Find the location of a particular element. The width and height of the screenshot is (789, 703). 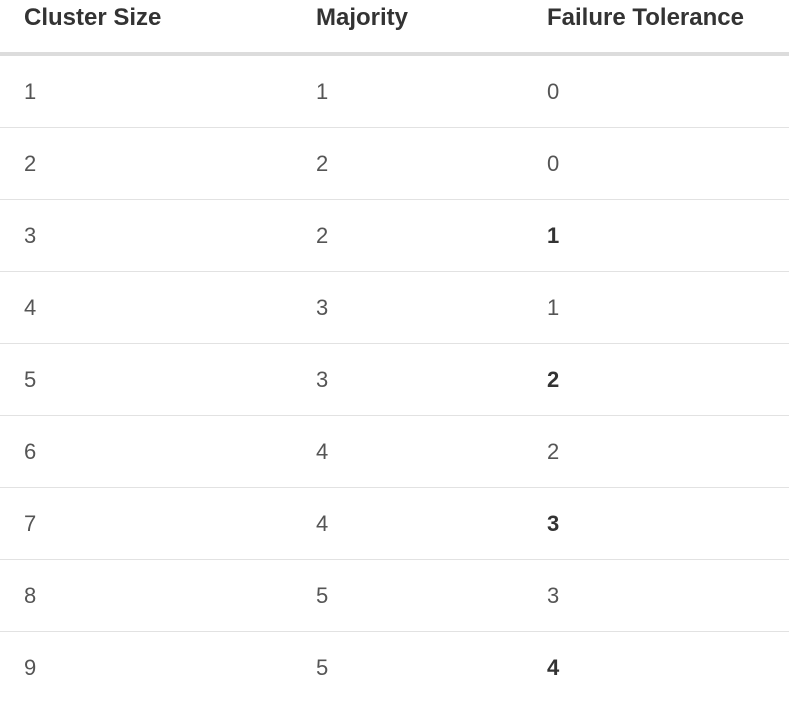

cell-cluster-size: 7 is located at coordinates (30, 523).